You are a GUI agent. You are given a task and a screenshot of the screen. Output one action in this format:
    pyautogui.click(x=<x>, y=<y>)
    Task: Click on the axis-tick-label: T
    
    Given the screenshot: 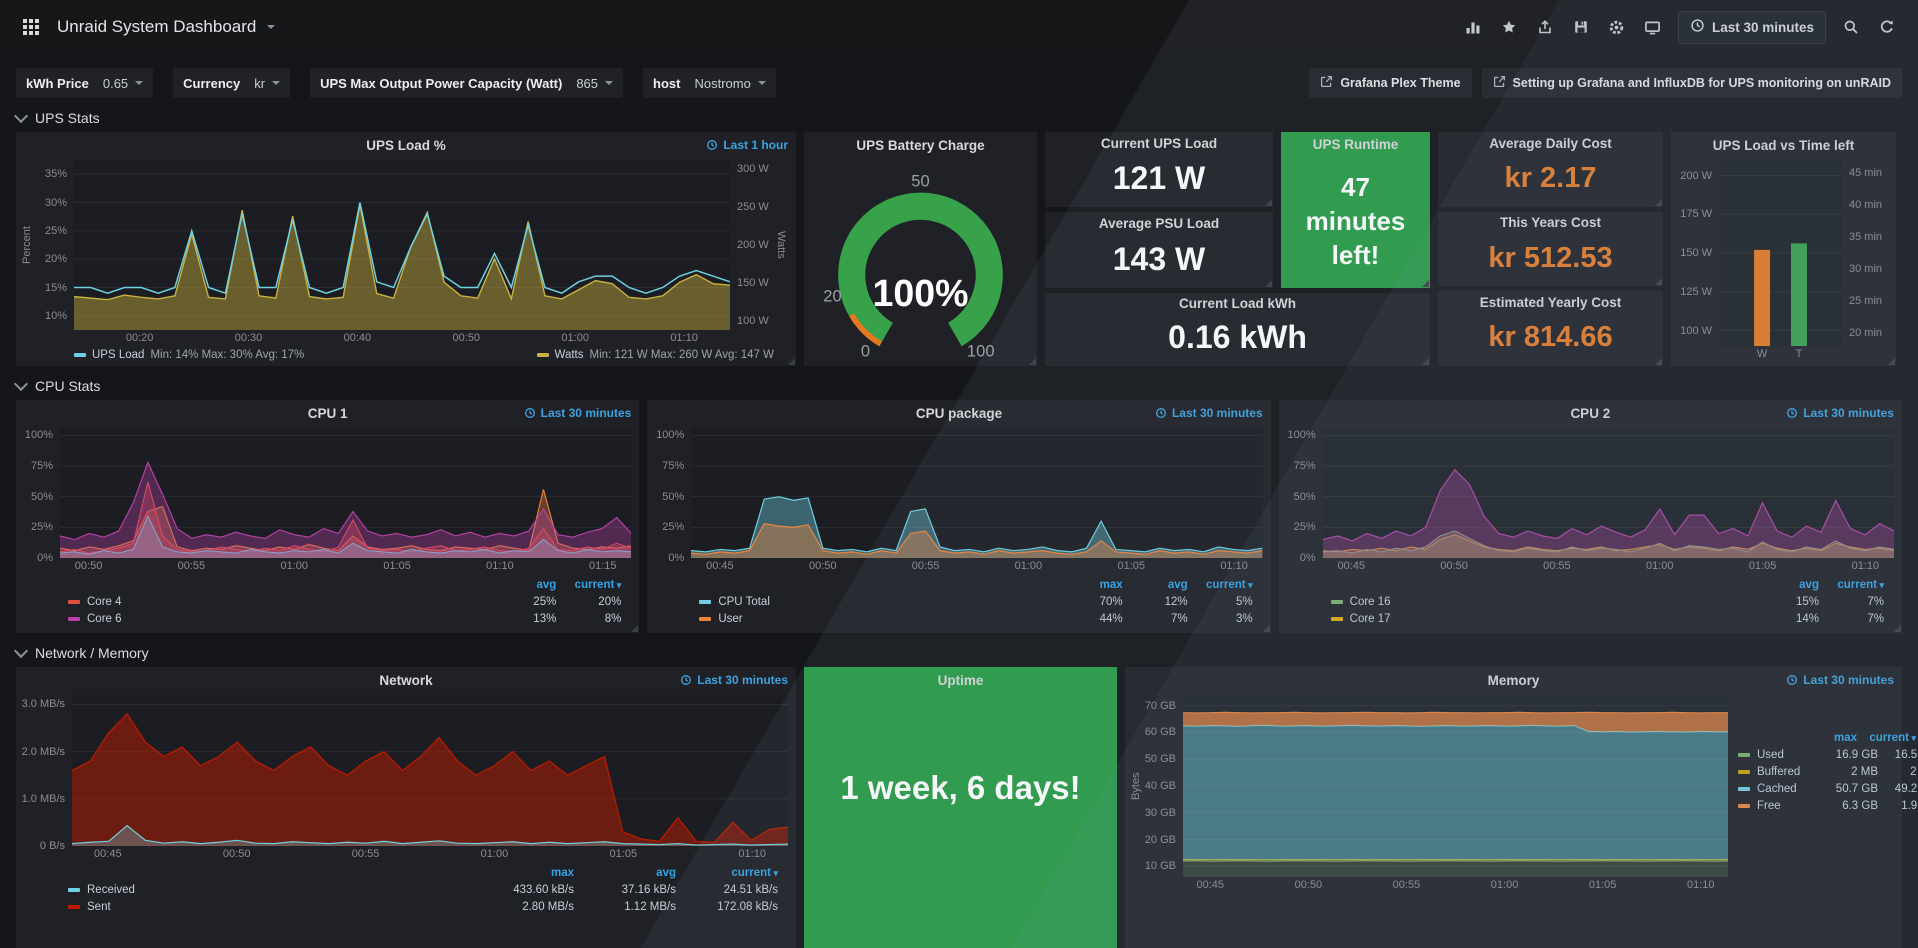 What is the action you would take?
    pyautogui.click(x=1799, y=354)
    